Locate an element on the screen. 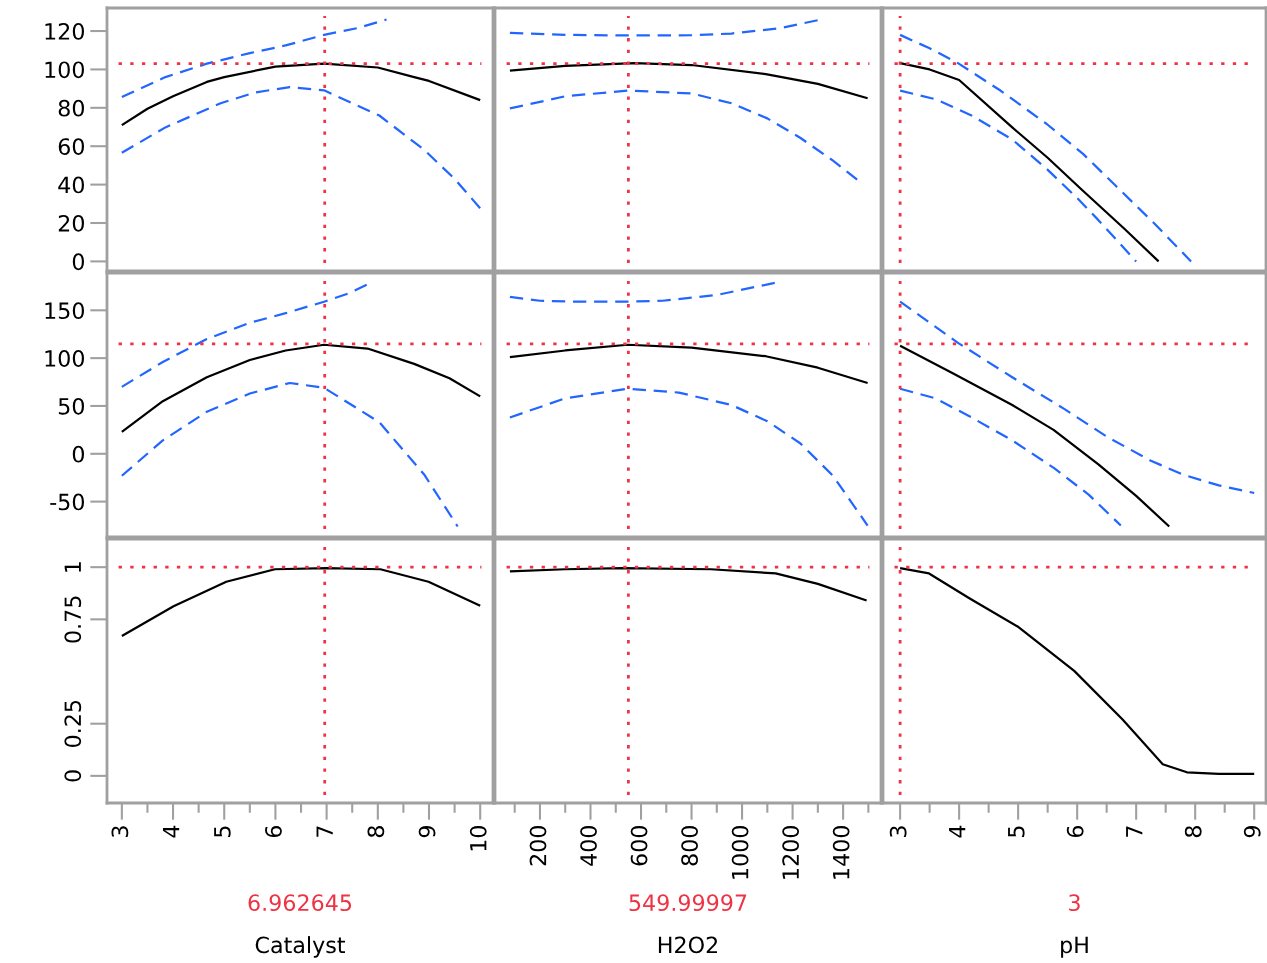 The height and width of the screenshot is (963, 1267). ref-line-label: 549.99997 is located at coordinates (688, 903).